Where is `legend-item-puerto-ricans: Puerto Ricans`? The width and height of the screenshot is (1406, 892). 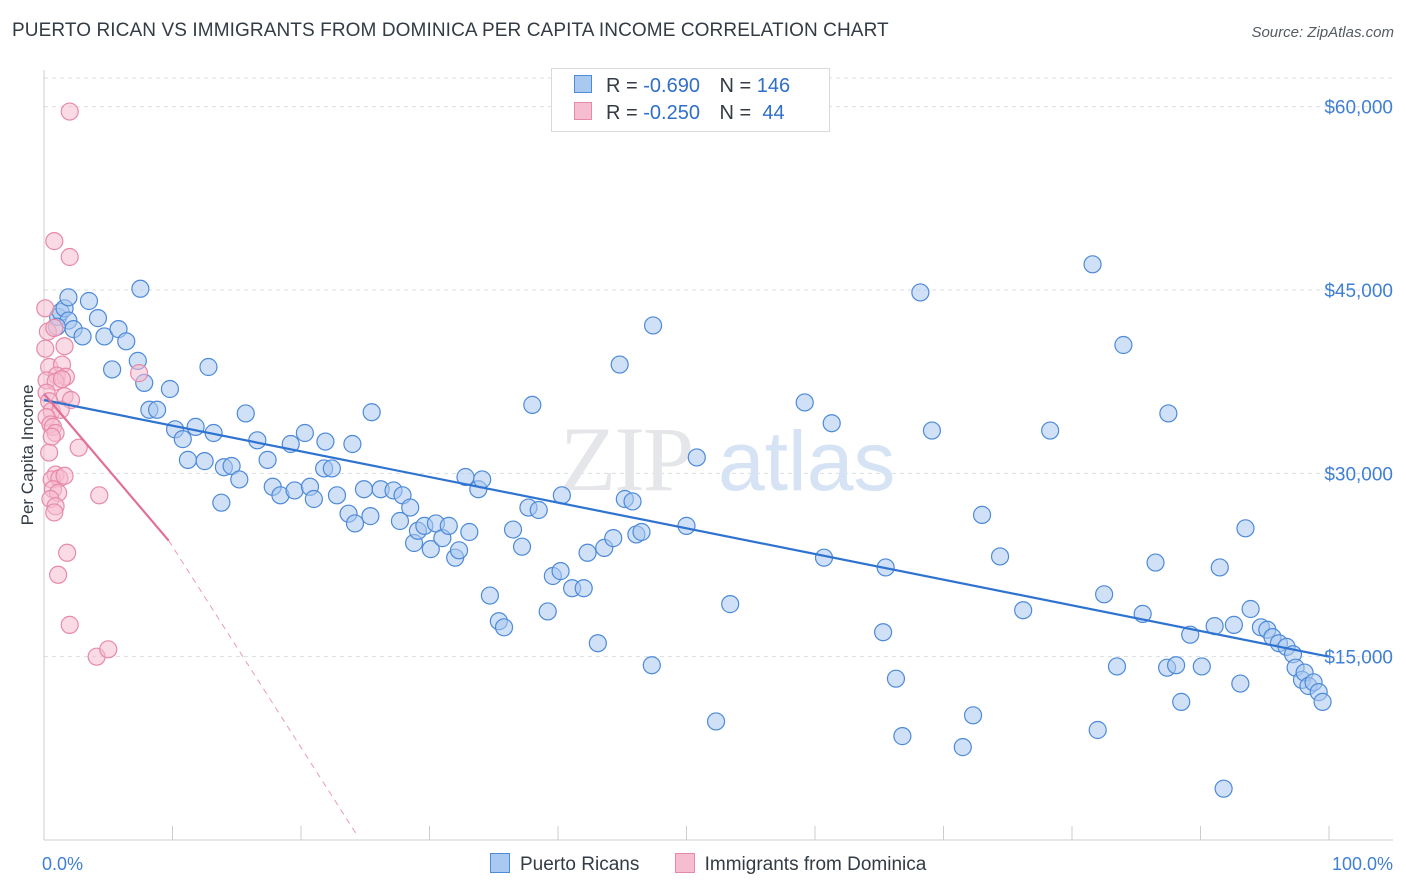
legend-item-puerto-ricans: Puerto Ricans is located at coordinates (564, 864).